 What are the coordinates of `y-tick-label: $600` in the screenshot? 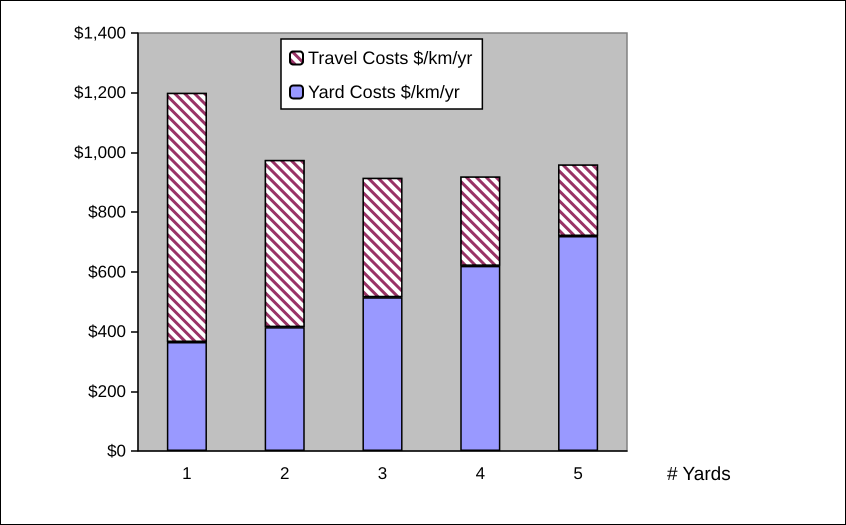 It's located at (107, 272).